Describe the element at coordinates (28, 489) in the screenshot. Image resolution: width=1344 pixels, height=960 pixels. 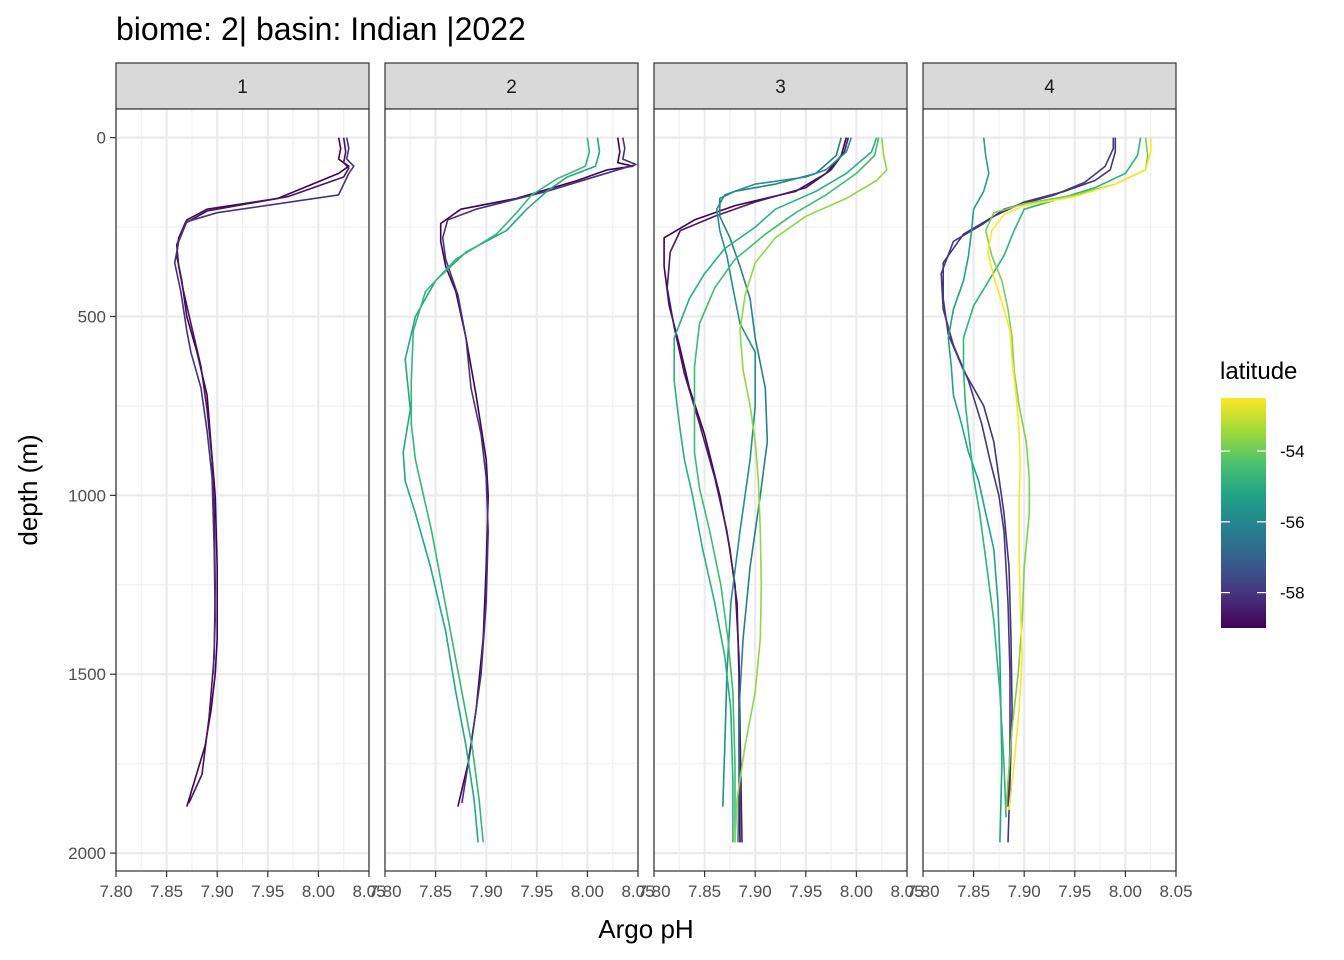
I see `y-axis-title: depth (m)` at that location.